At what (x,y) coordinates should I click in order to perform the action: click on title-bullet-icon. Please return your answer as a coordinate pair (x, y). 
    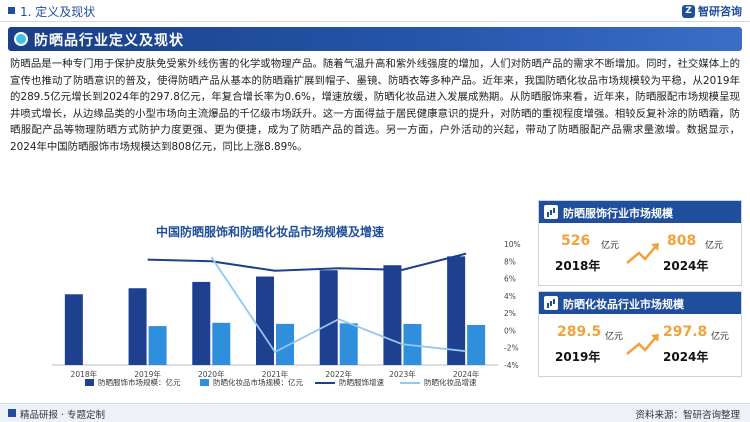
    Looking at the image, I should click on (21, 39).